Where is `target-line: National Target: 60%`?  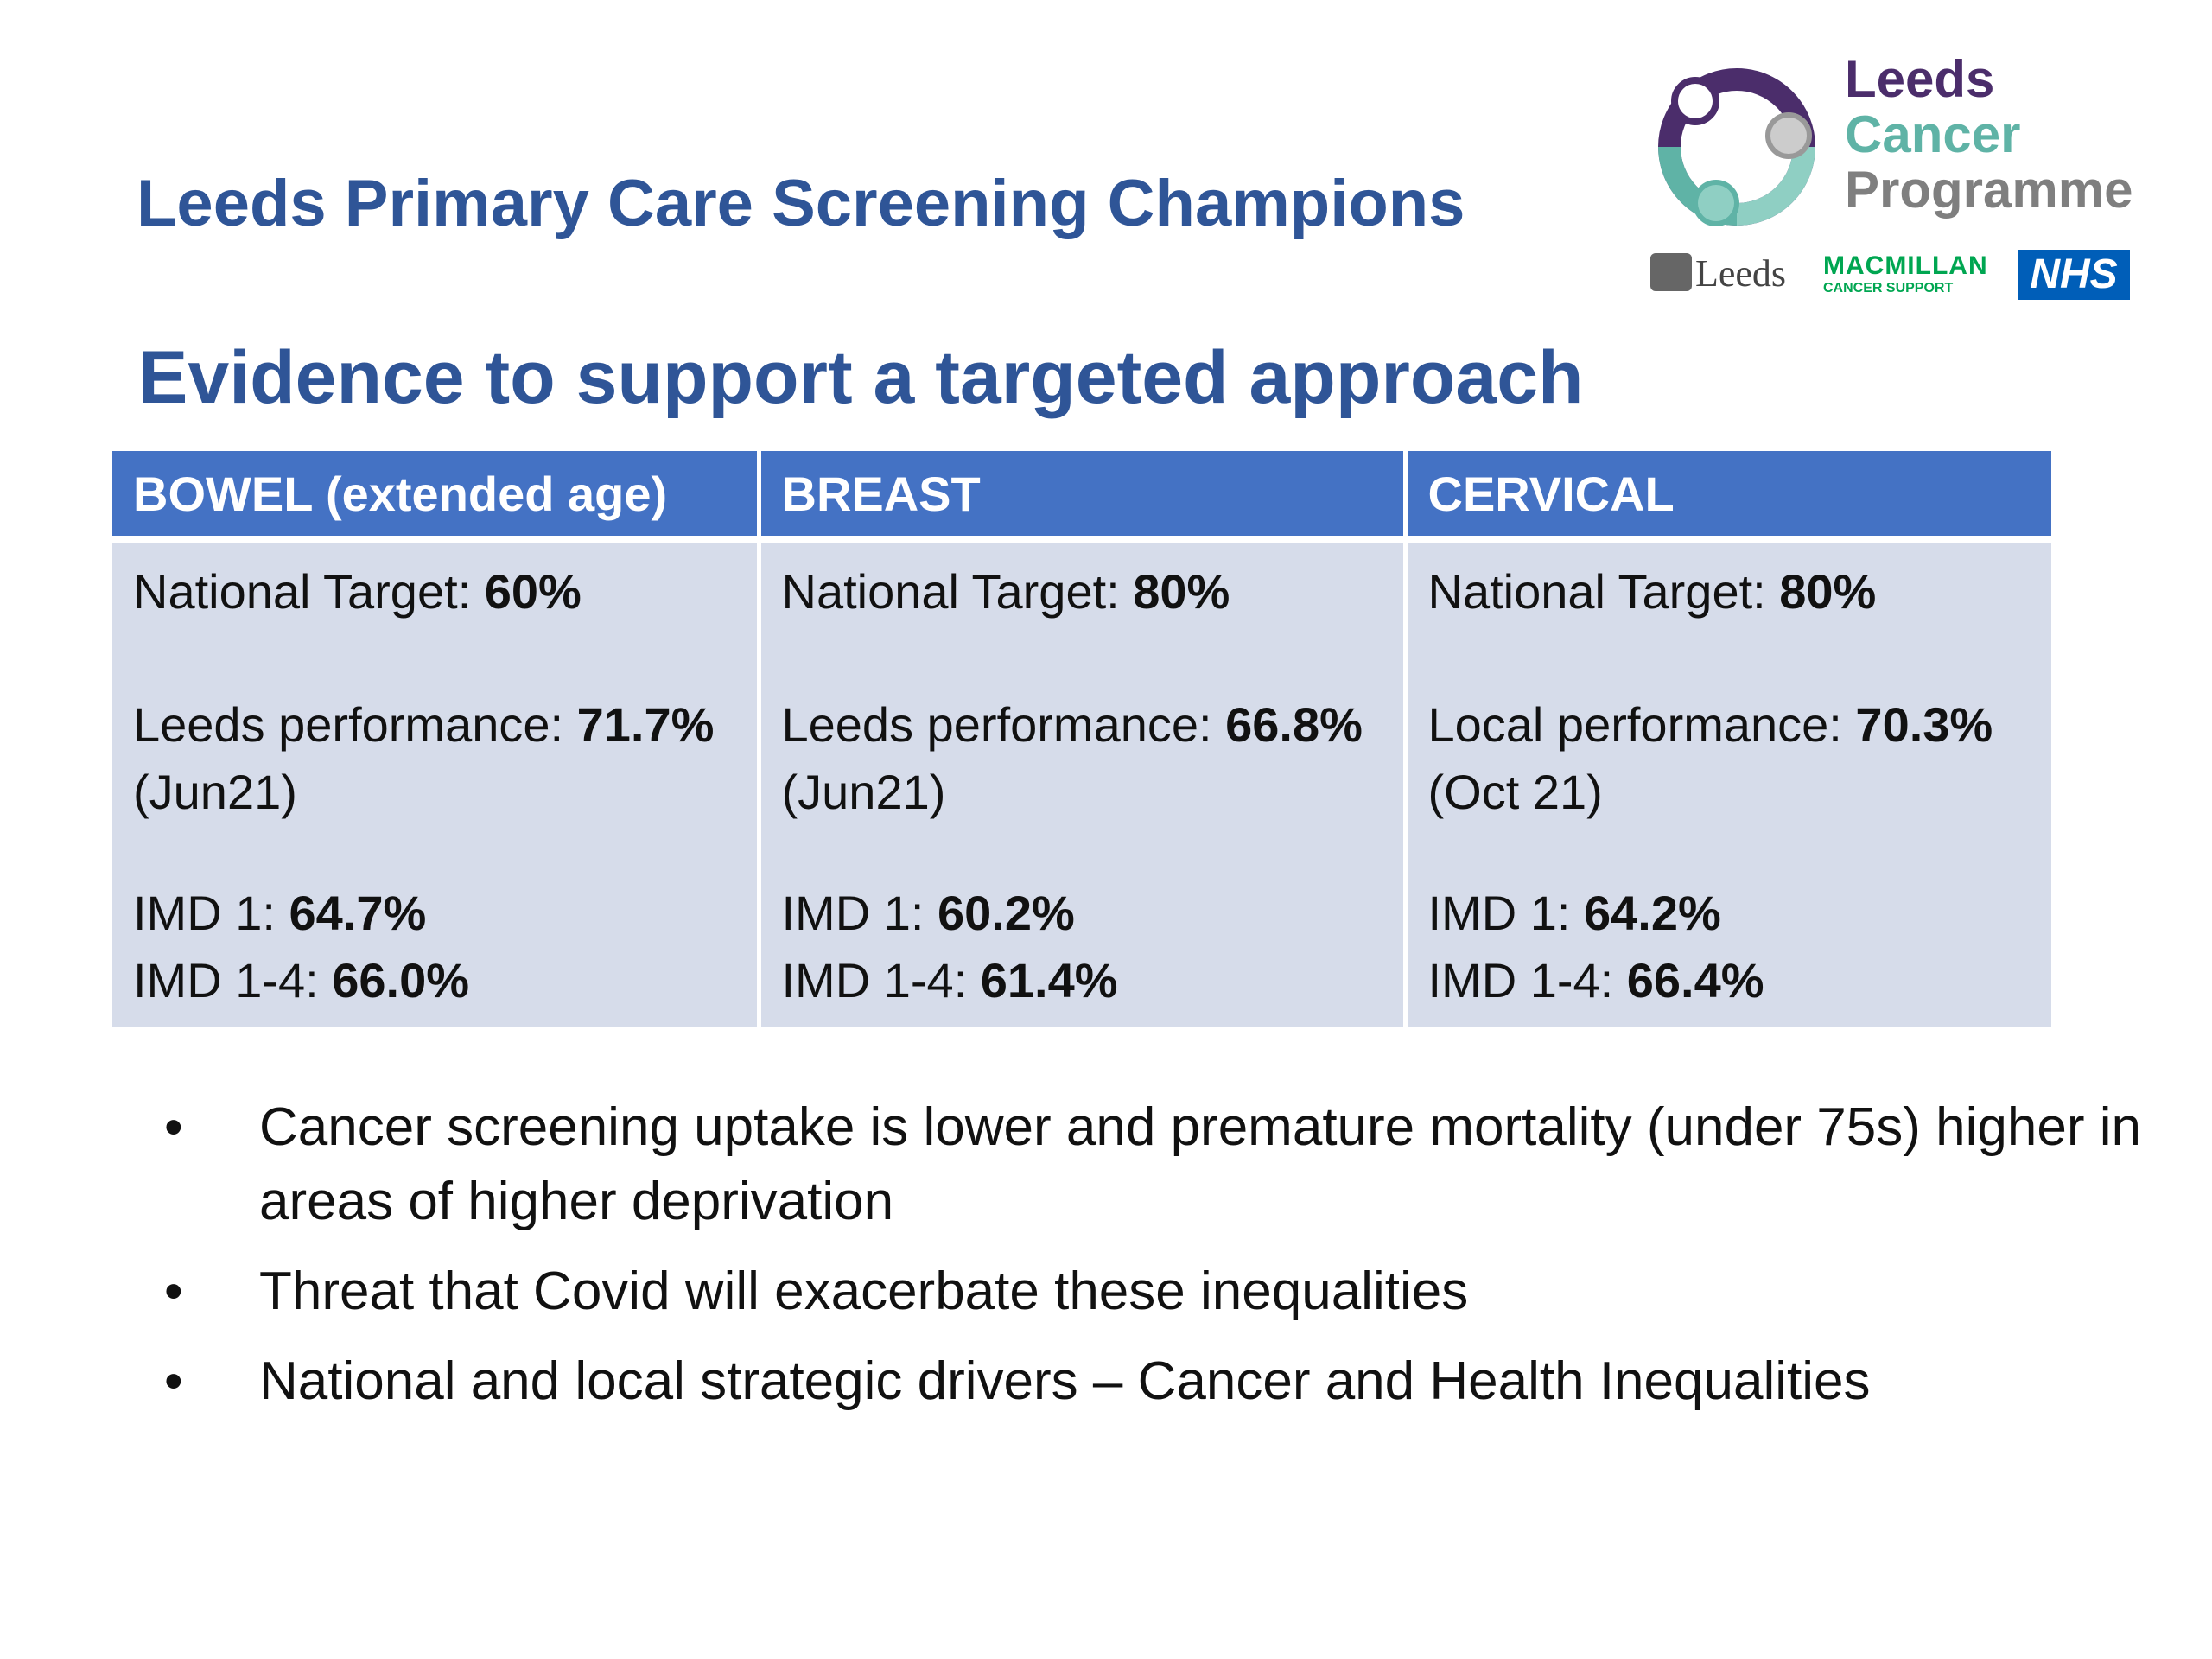
target-line: National Target: 60% is located at coordinates (434, 592).